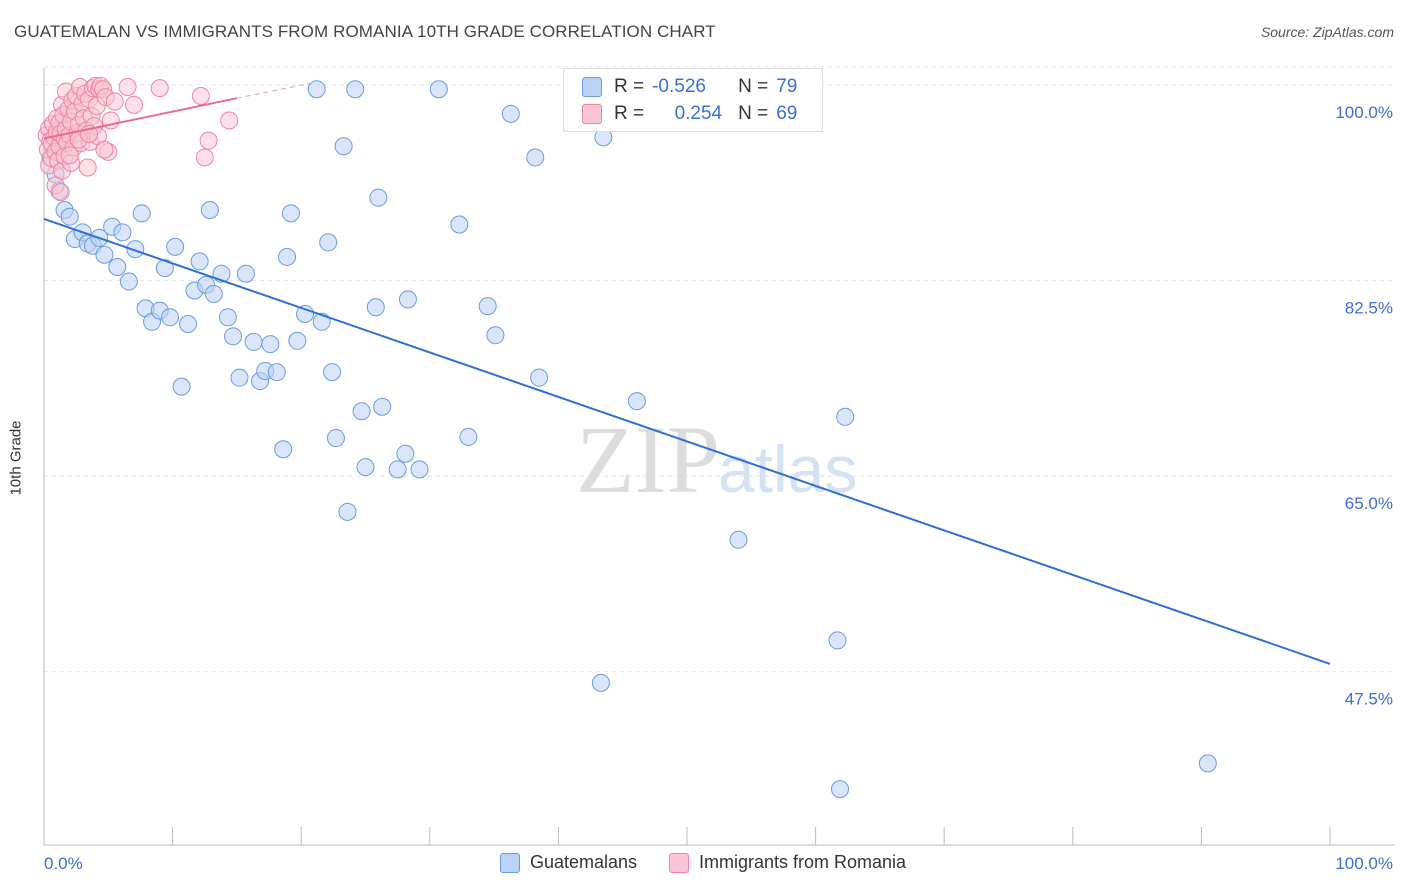 Image resolution: width=1406 pixels, height=892 pixels. What do you see at coordinates (693, 100) in the screenshot?
I see `correlation-legend: R = -0.526 N = 79 R = 0.254 N = 69` at bounding box center [693, 100].